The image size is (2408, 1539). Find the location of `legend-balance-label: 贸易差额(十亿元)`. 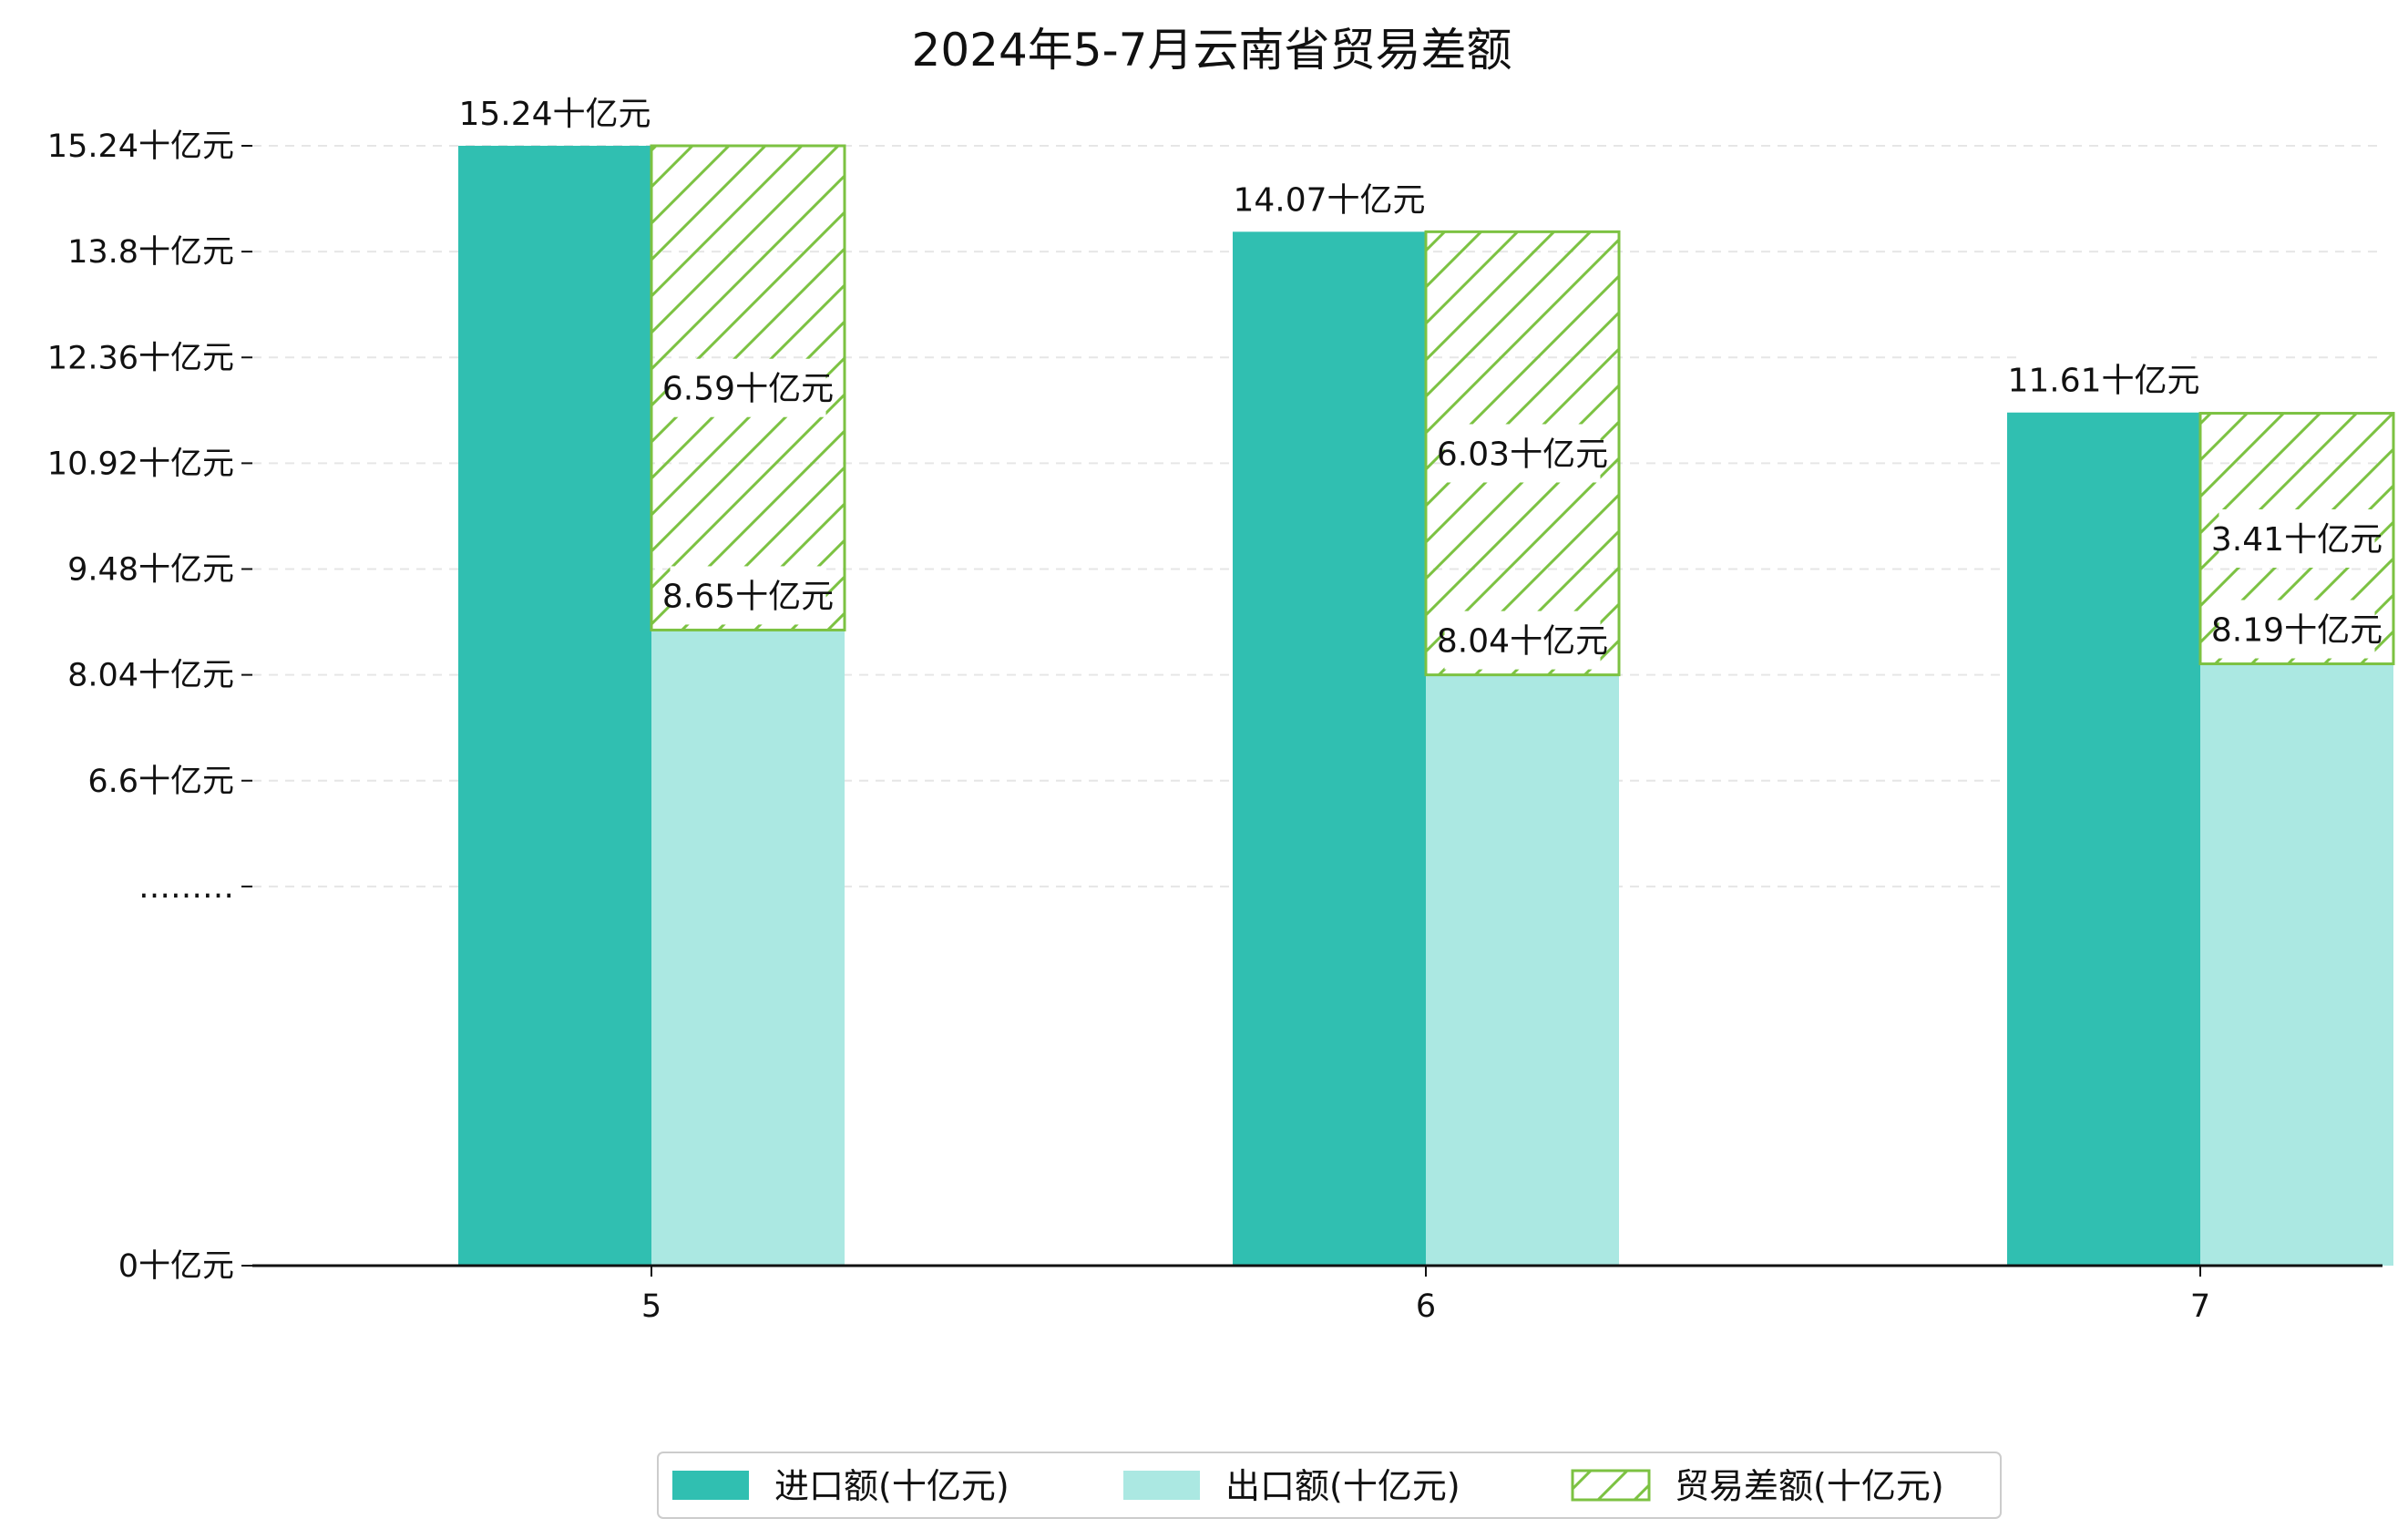

legend-balance-label: 贸易差额(十亿元) is located at coordinates (1809, 1486).